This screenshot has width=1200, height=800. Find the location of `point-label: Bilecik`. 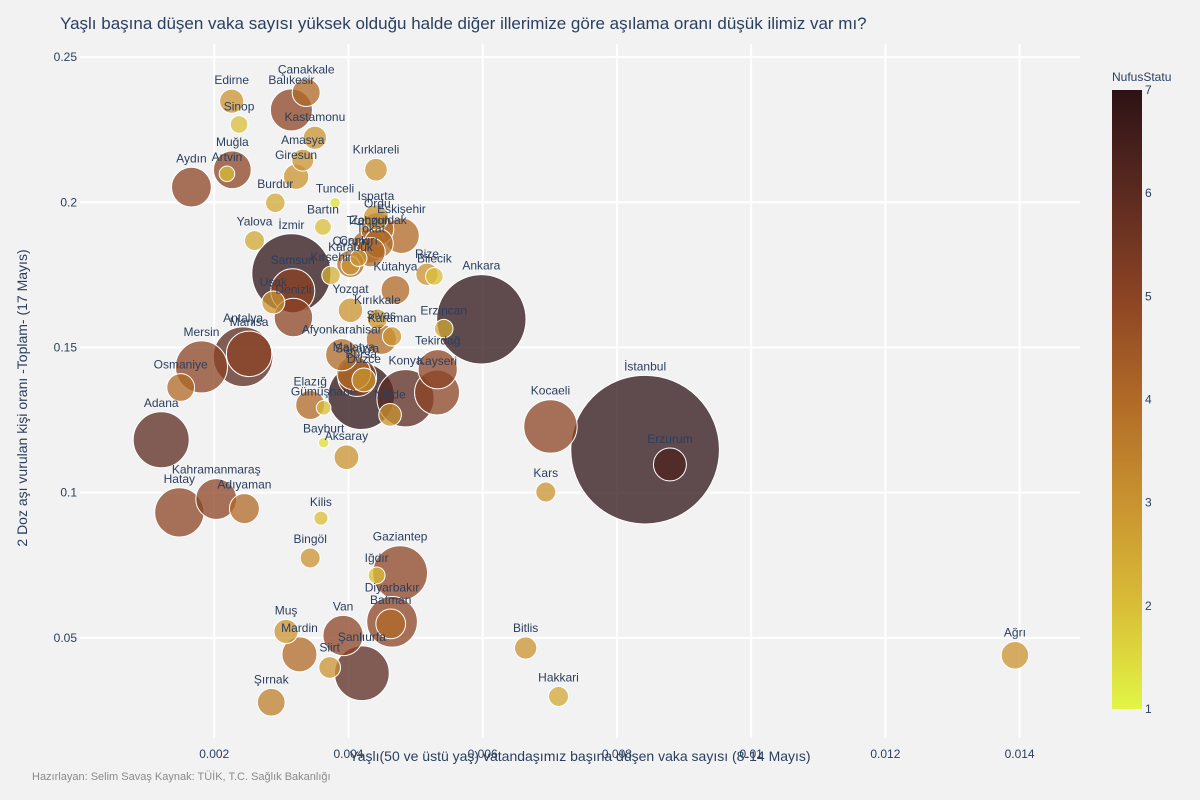

point-label: Bilecik is located at coordinates (435, 258).